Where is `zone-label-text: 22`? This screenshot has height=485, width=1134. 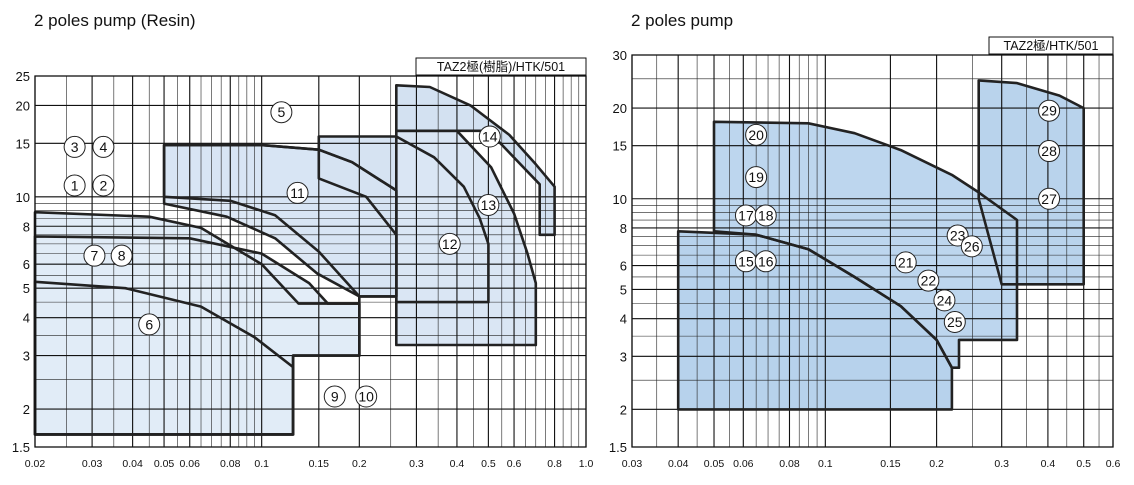 zone-label-text: 22 is located at coordinates (929, 281).